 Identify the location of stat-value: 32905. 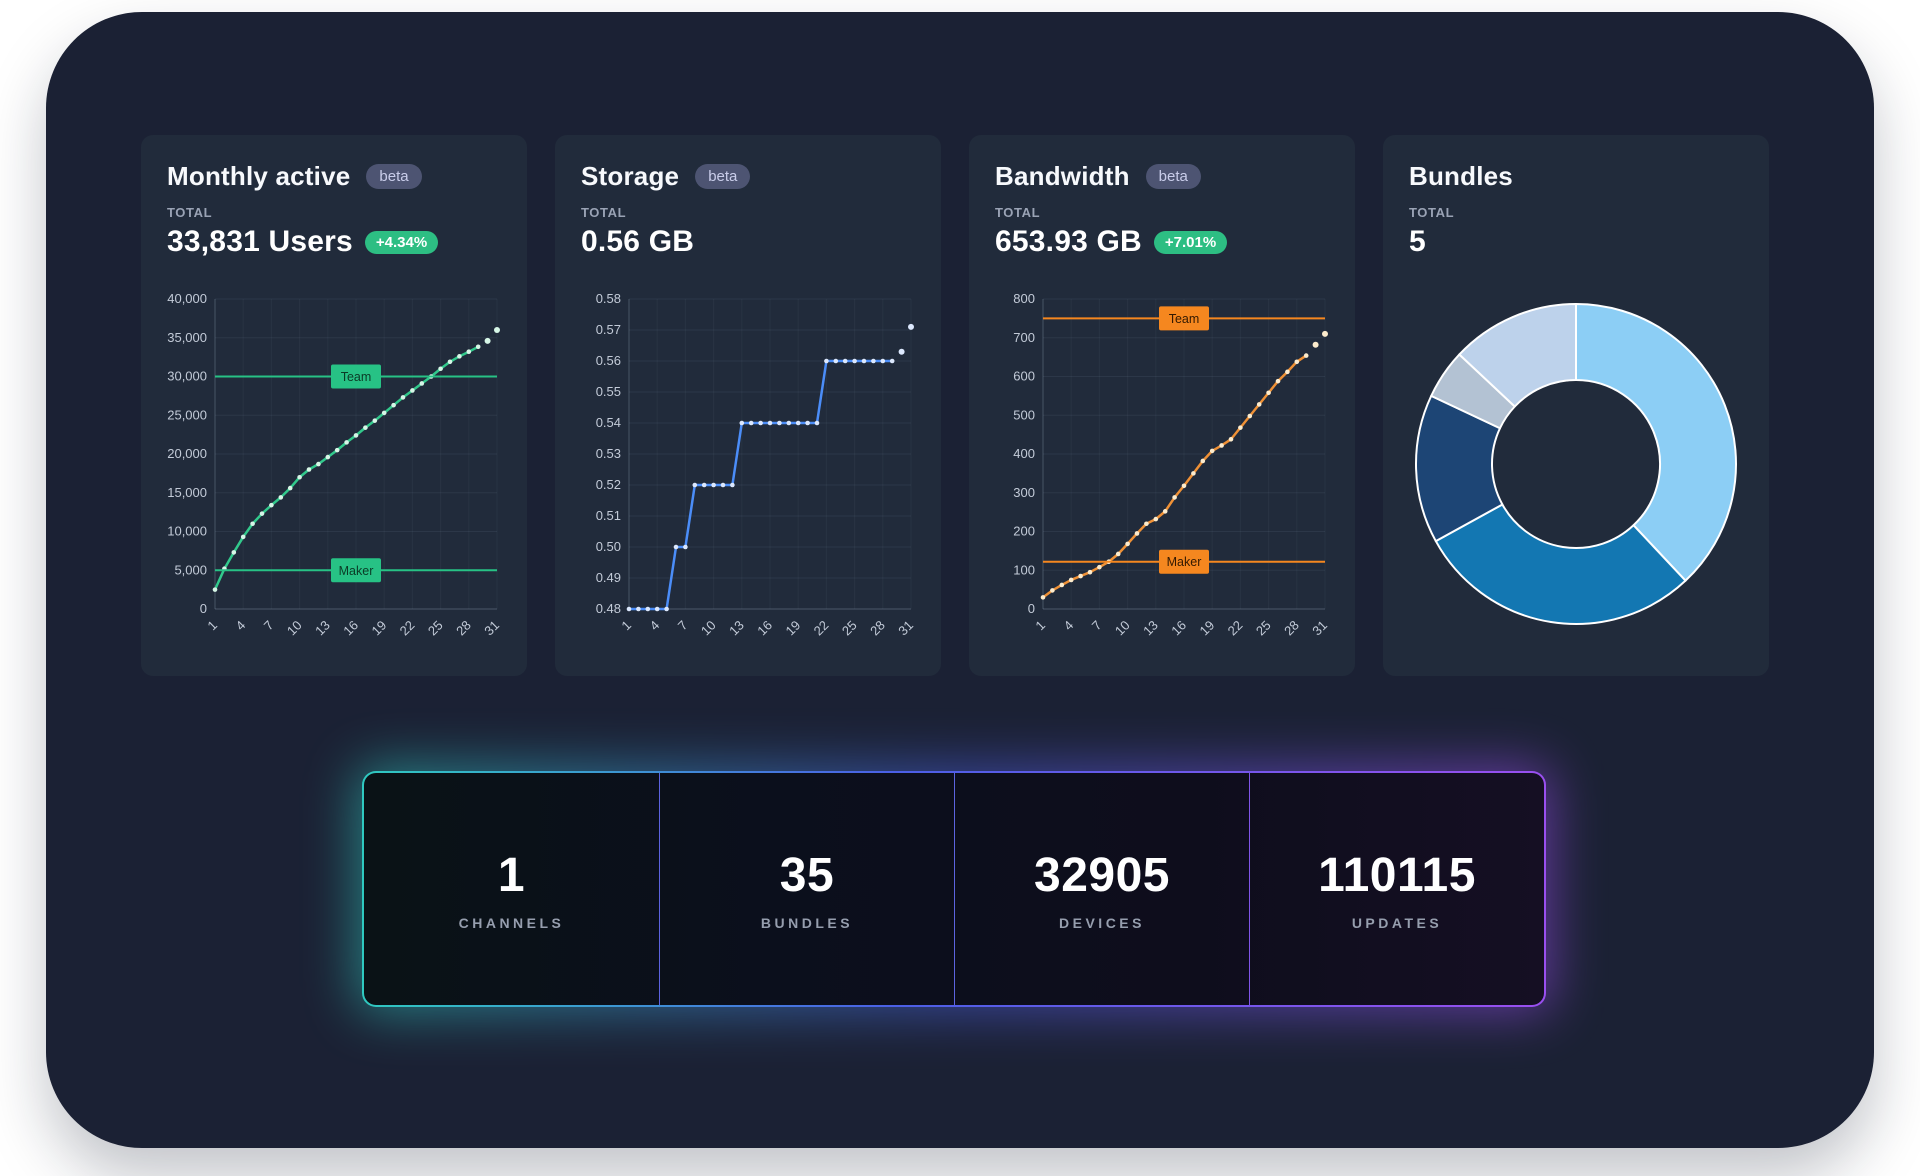
(1102, 875).